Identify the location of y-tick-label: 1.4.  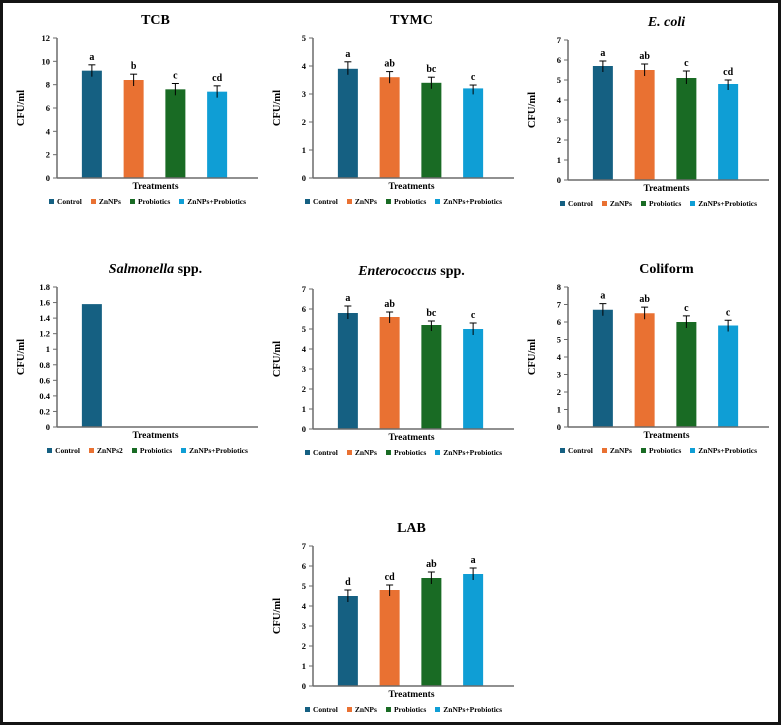
(44, 318).